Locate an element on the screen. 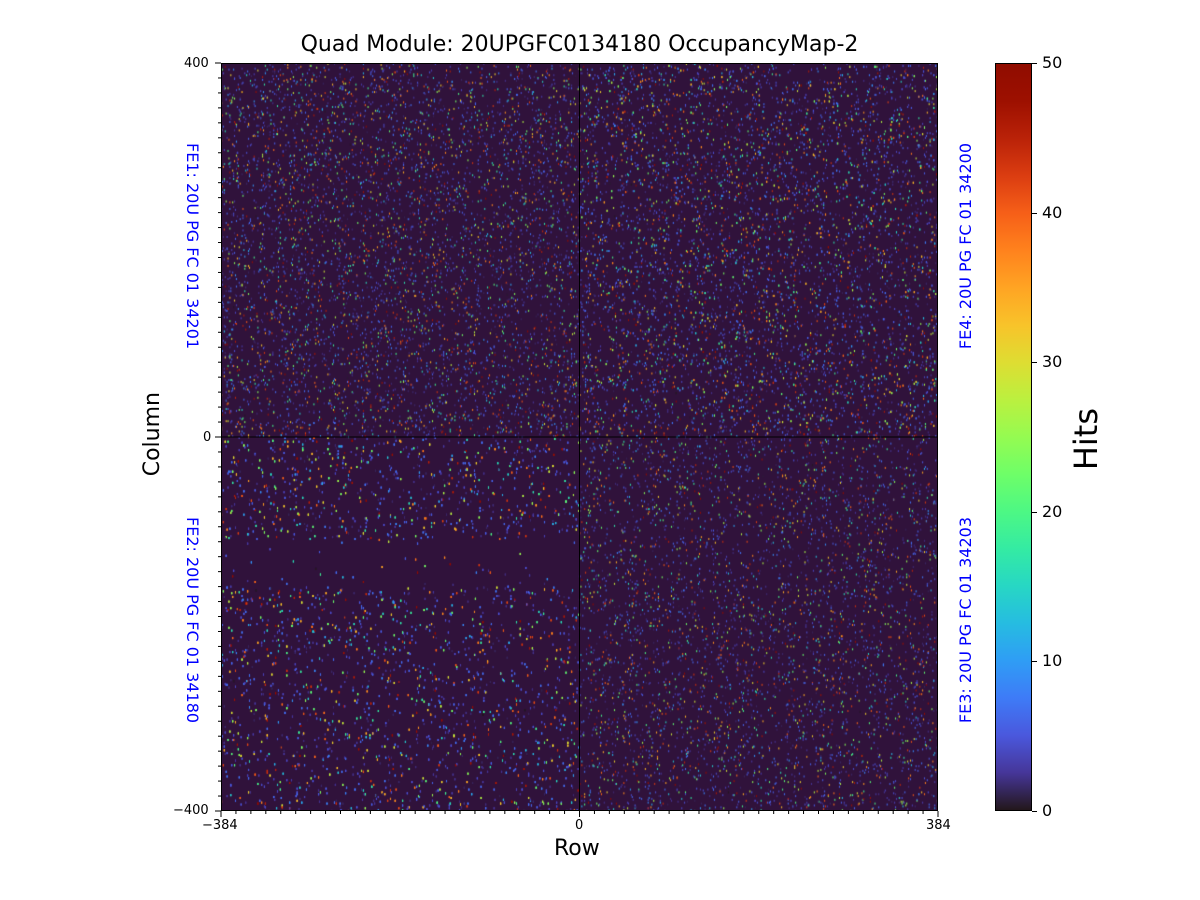 The height and width of the screenshot is (900, 1200). x-tick-label: −384 is located at coordinates (220, 825).